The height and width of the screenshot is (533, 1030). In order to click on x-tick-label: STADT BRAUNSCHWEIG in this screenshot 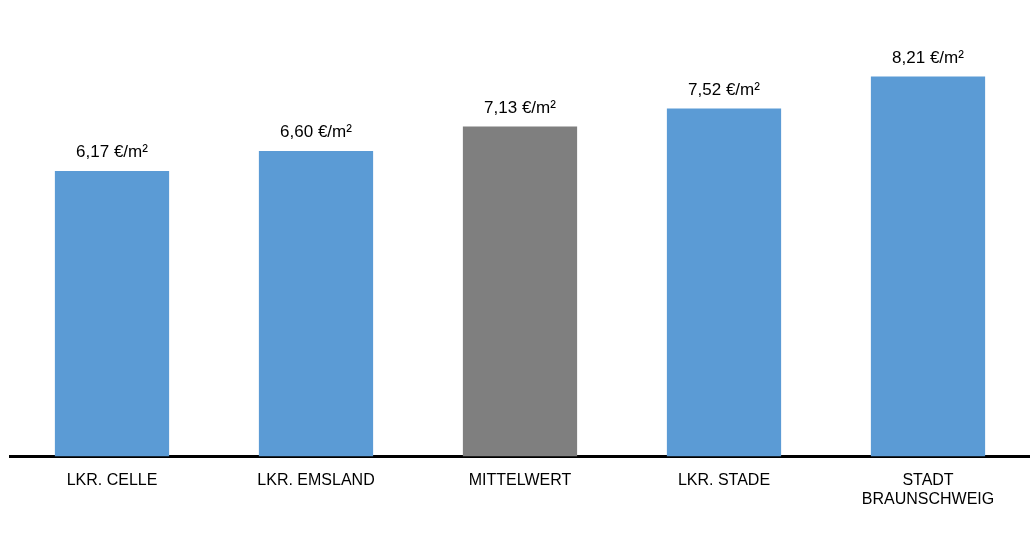, I will do `click(928, 488)`.